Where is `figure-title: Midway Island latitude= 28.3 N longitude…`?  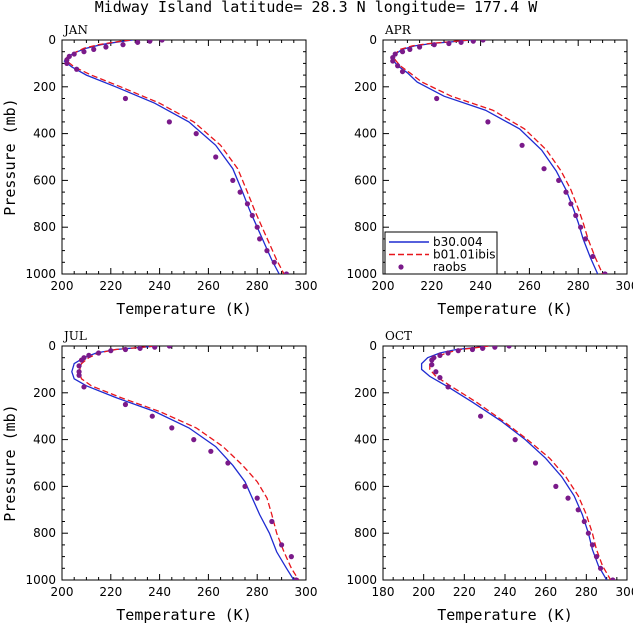
figure-title: Midway Island latitude= 28.3 N longitude… is located at coordinates (316, 8).